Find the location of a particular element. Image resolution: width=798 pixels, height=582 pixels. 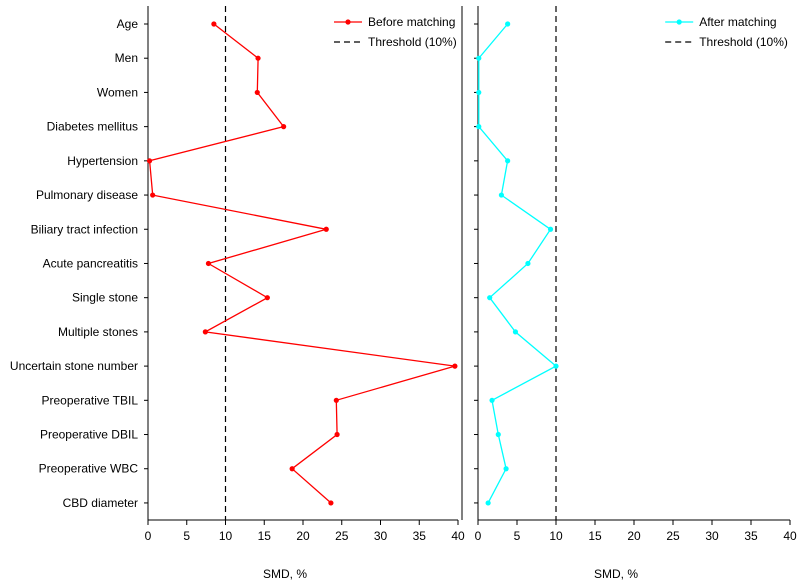

panel-1-x-tick-label-8: 40 is located at coordinates (790, 536).